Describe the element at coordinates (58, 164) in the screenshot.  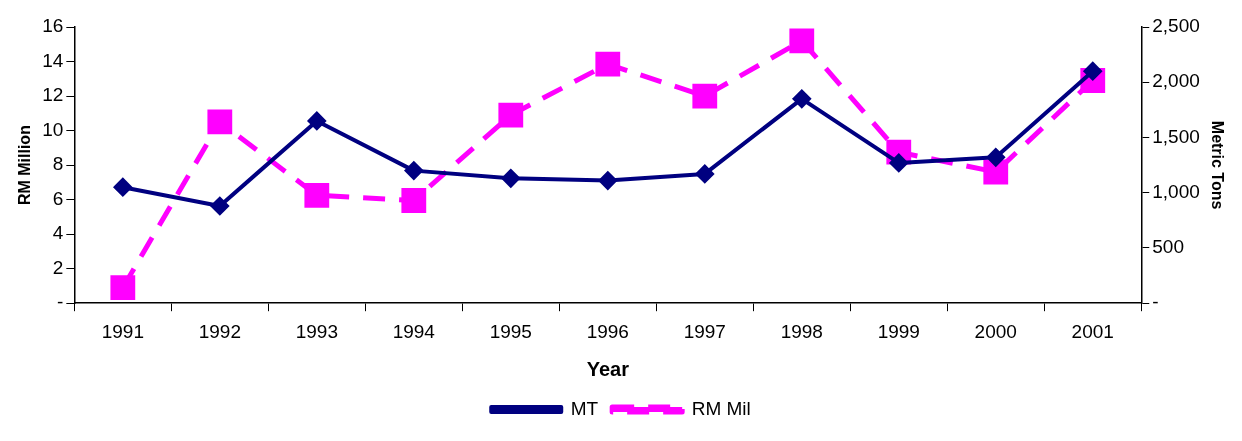
I see `y-tick-label: 8` at that location.